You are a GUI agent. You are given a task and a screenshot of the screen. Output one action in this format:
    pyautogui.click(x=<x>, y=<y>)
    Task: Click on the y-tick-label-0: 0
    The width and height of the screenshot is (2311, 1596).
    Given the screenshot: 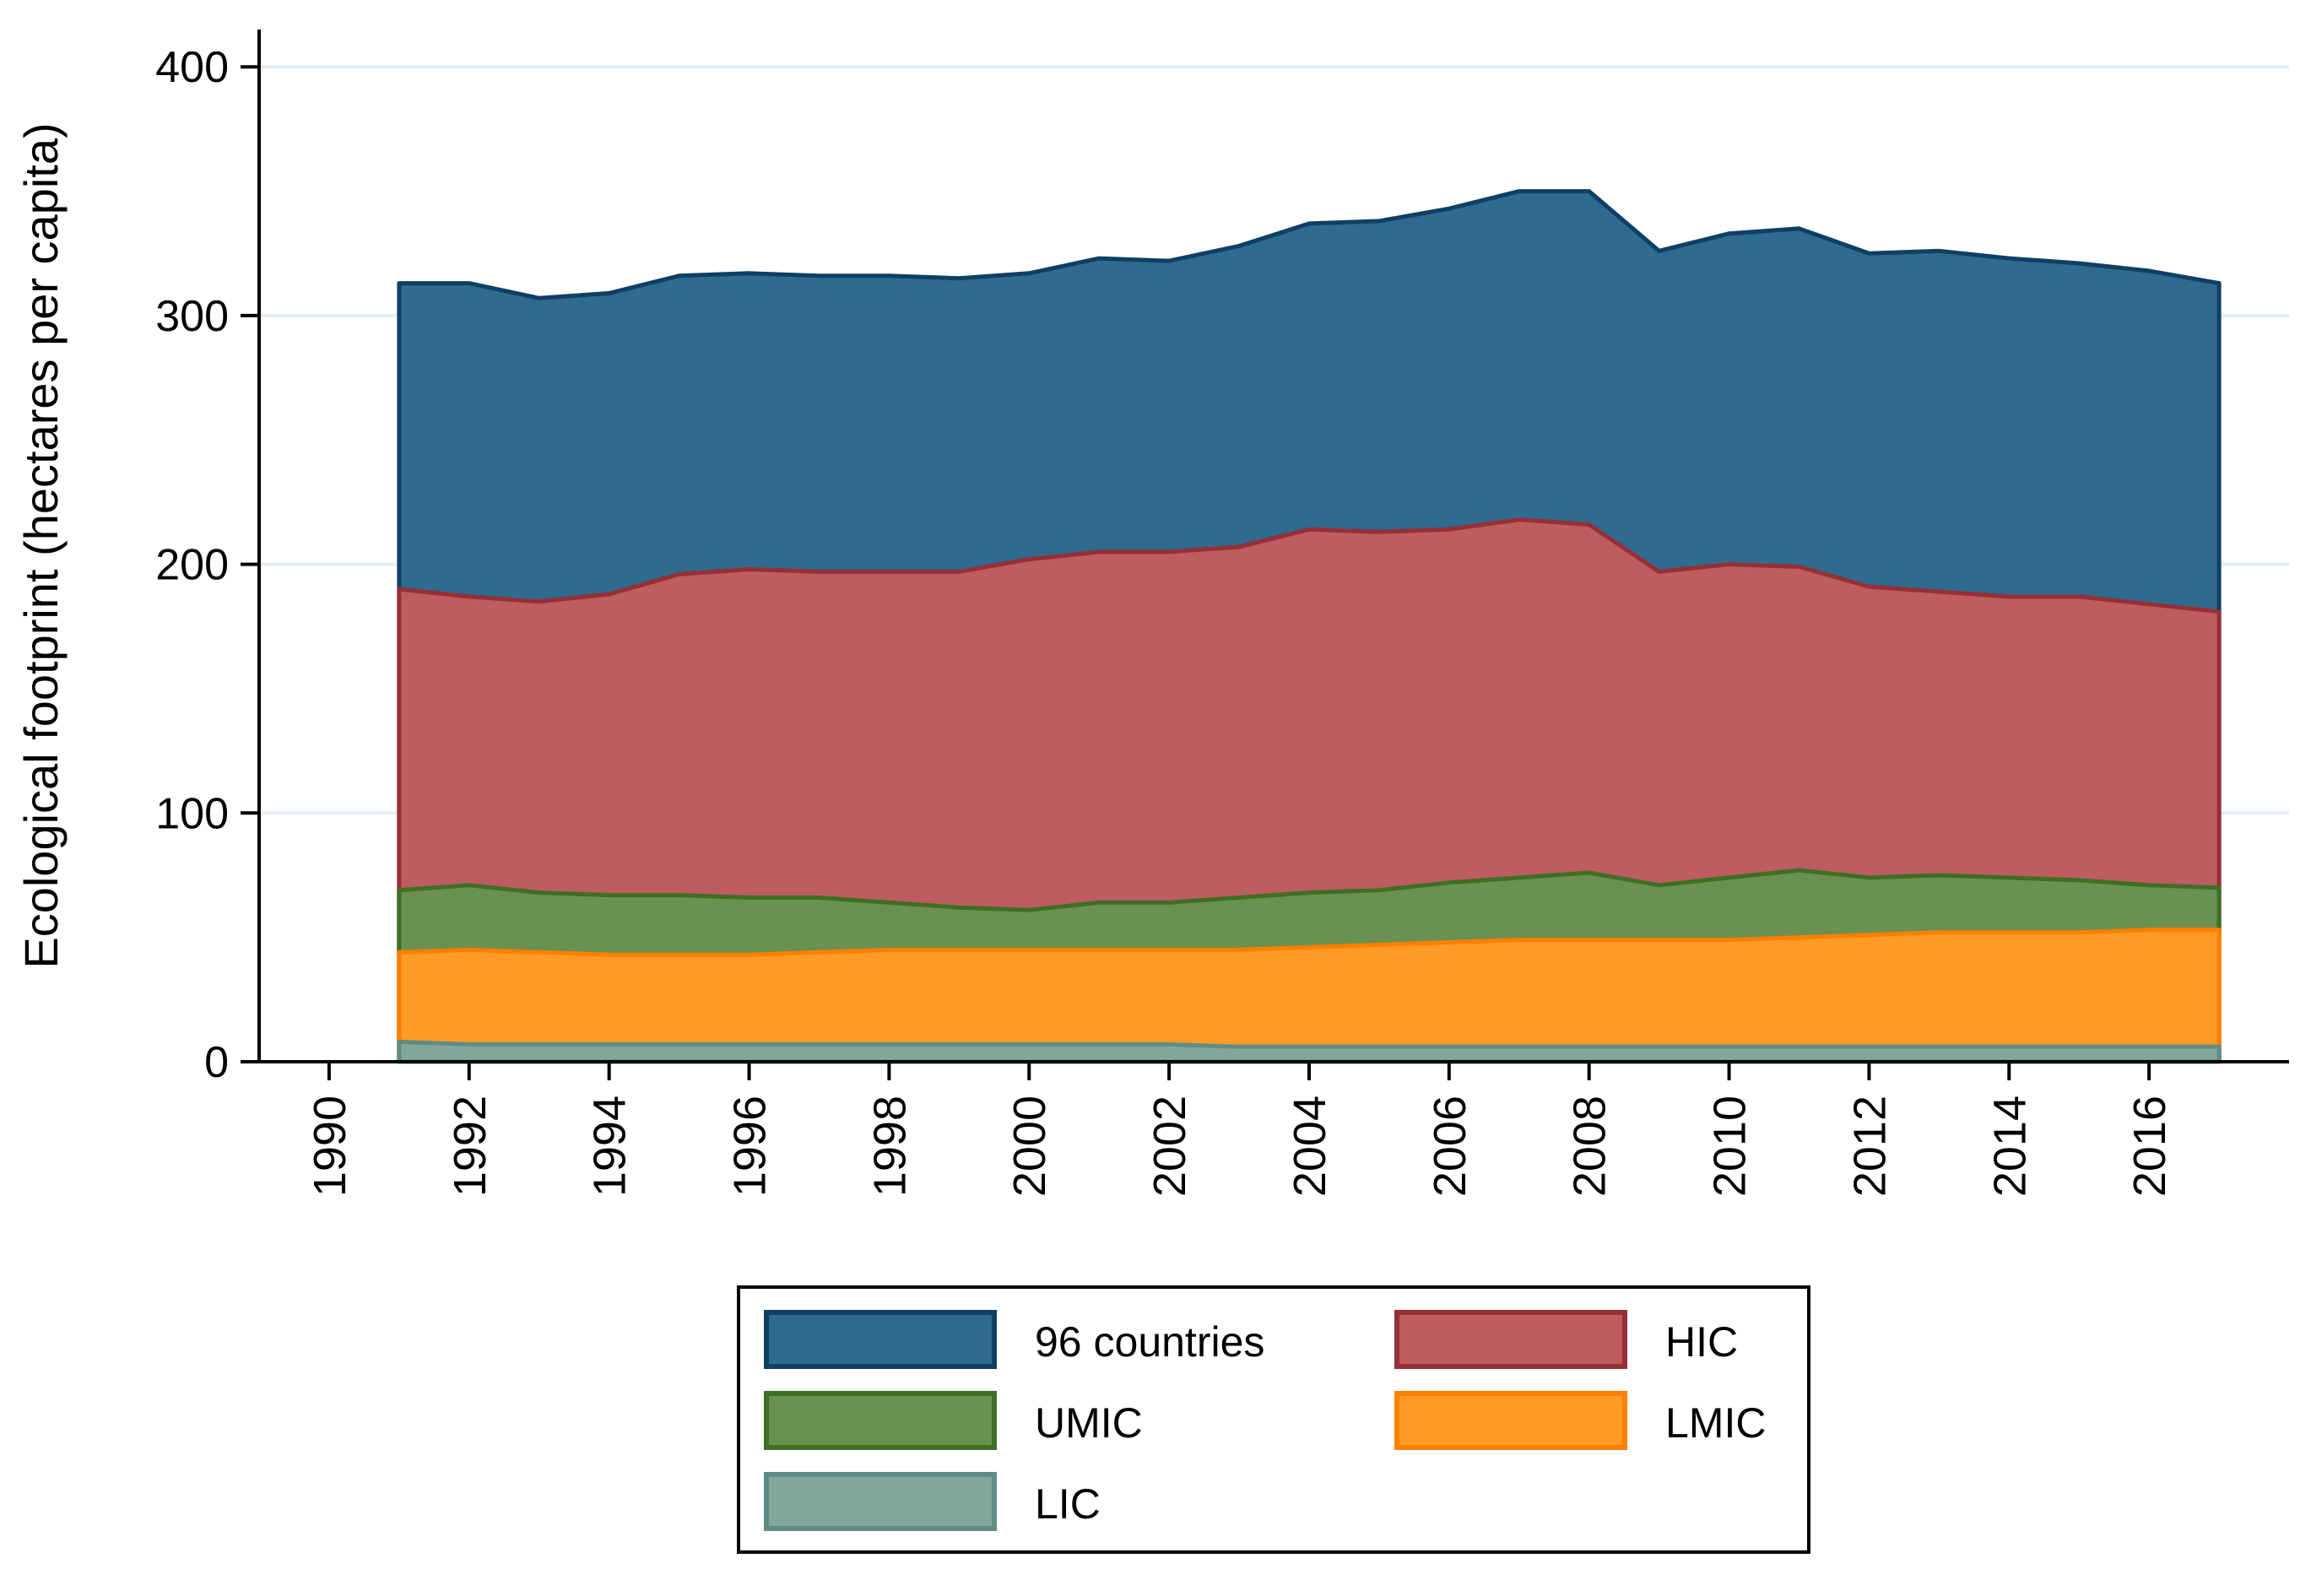 What is the action you would take?
    pyautogui.click(x=216, y=1062)
    